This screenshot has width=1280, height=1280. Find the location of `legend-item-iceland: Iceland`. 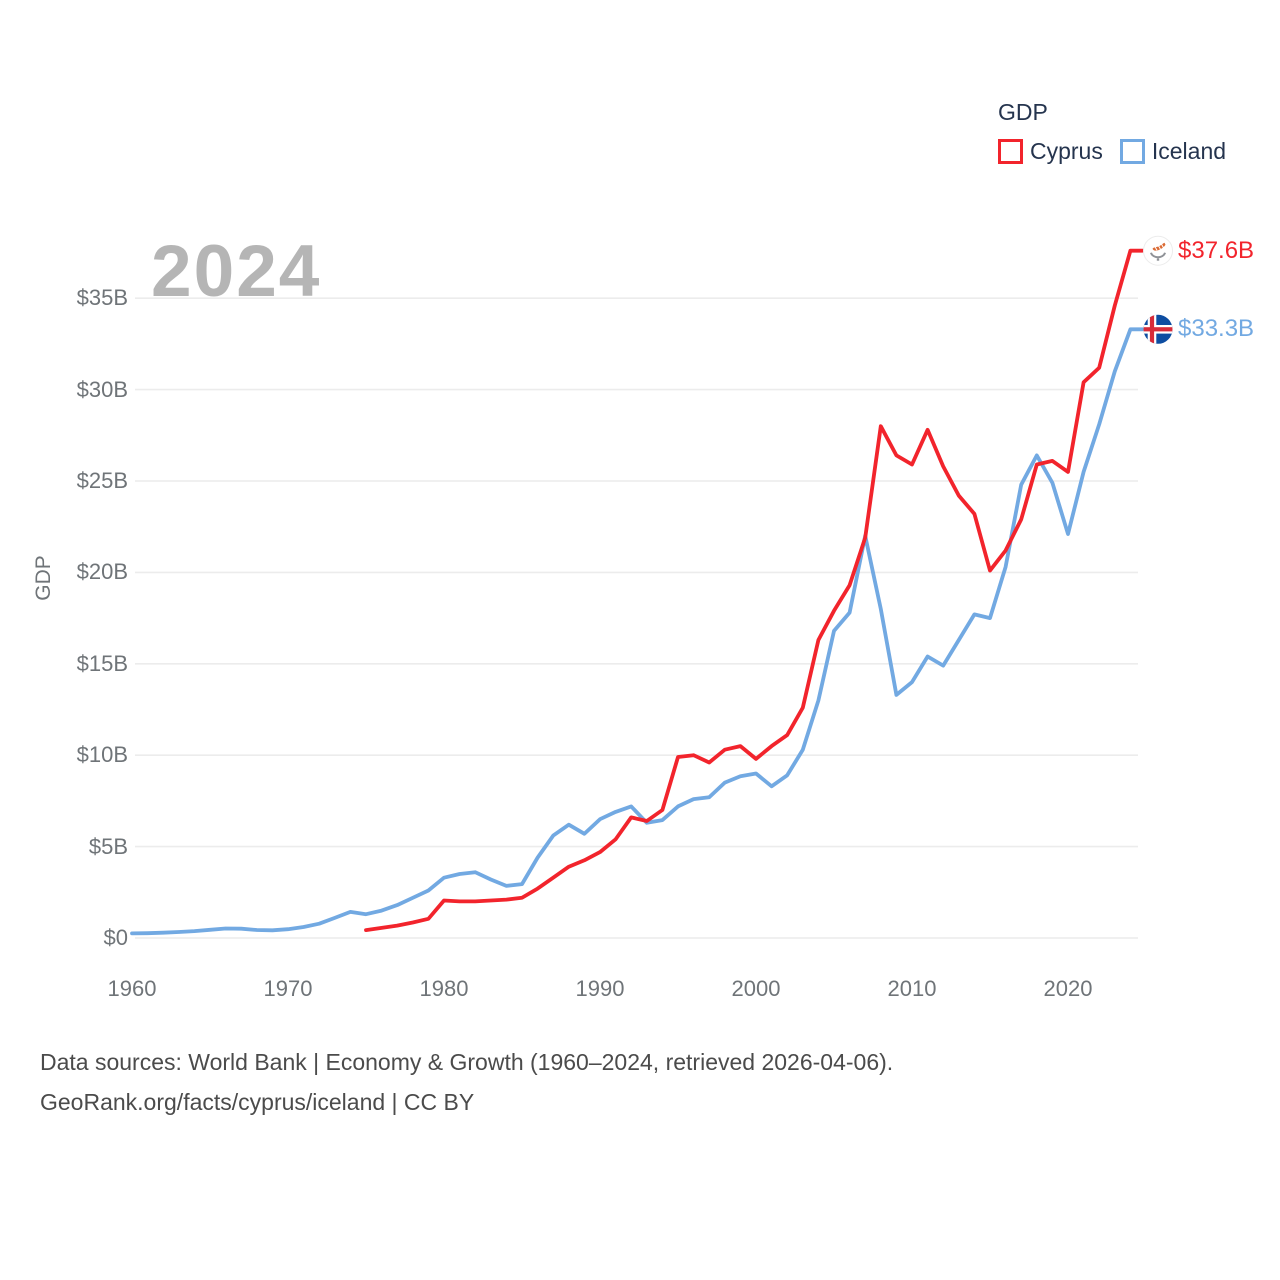

legend-item-iceland: Iceland is located at coordinates (1173, 151).